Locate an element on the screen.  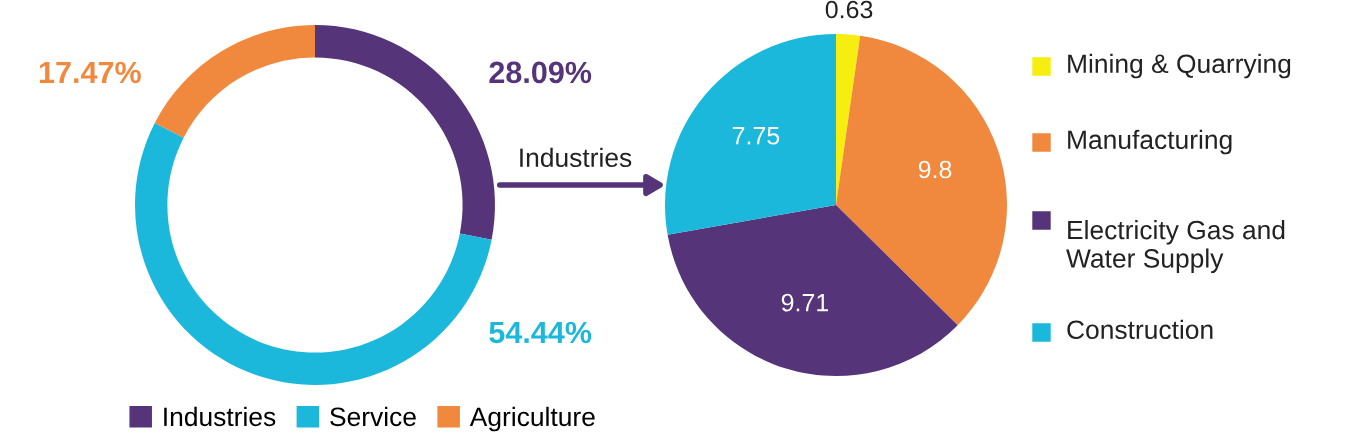
legend-label: Agriculture is located at coordinates (532, 419).